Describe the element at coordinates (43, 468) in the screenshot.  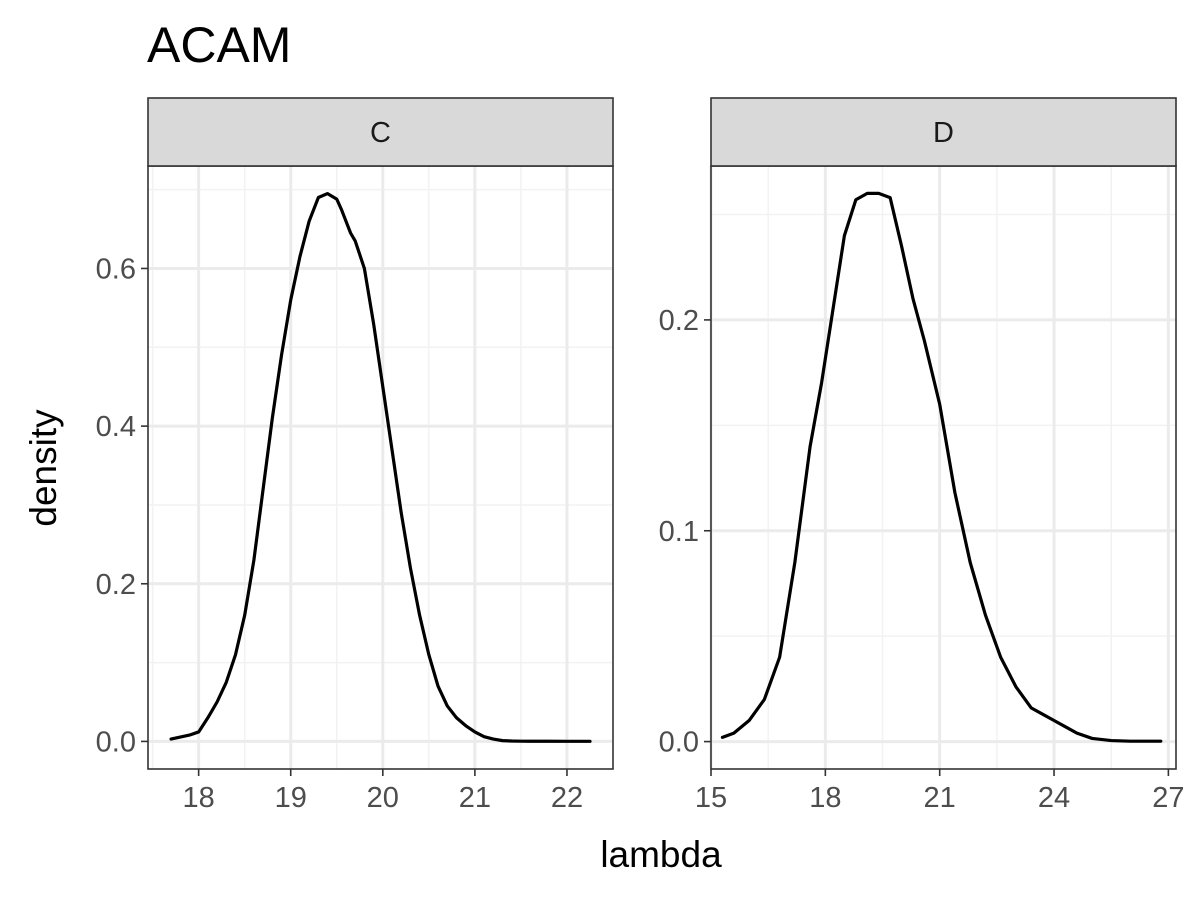
I see `y-axis-title: density` at that location.